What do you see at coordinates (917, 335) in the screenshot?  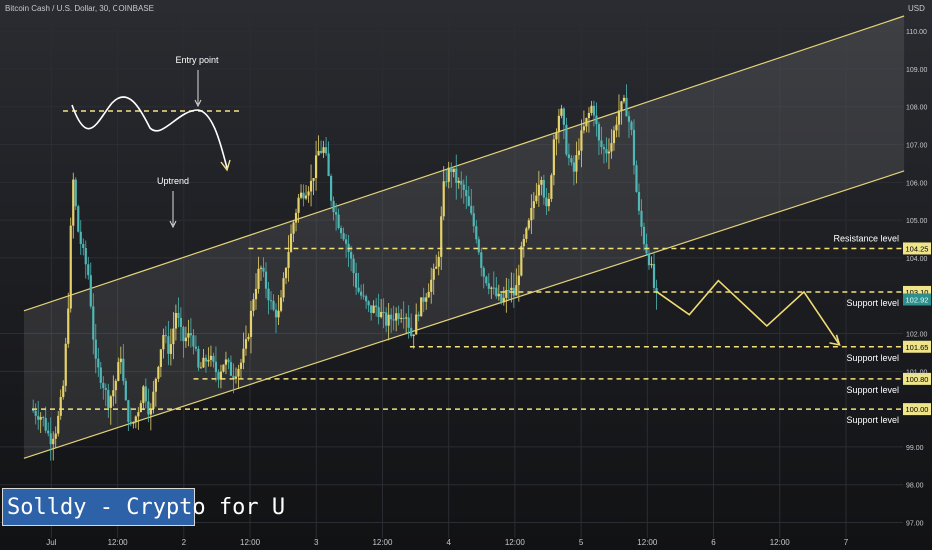 I see `y-tick-7: 102.00` at bounding box center [917, 335].